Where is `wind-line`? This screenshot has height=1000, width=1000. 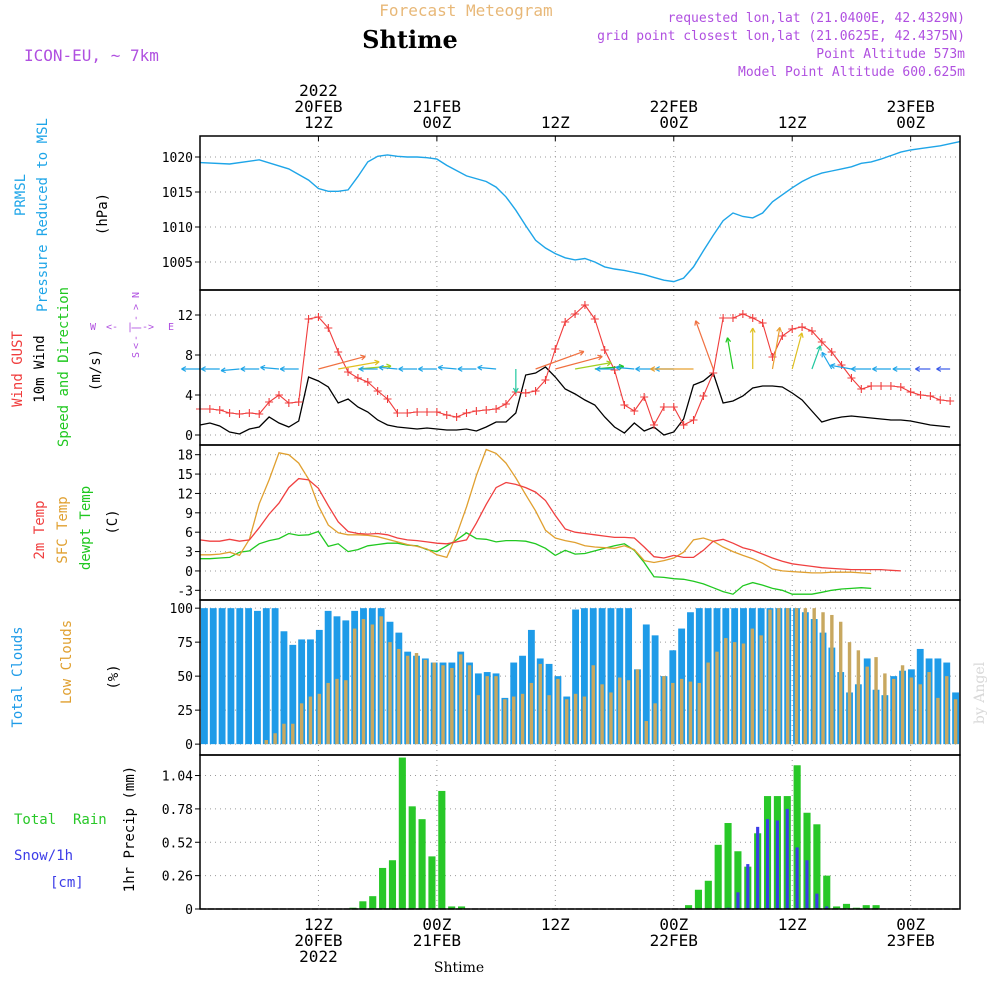 wind-line is located at coordinates (575, 401).